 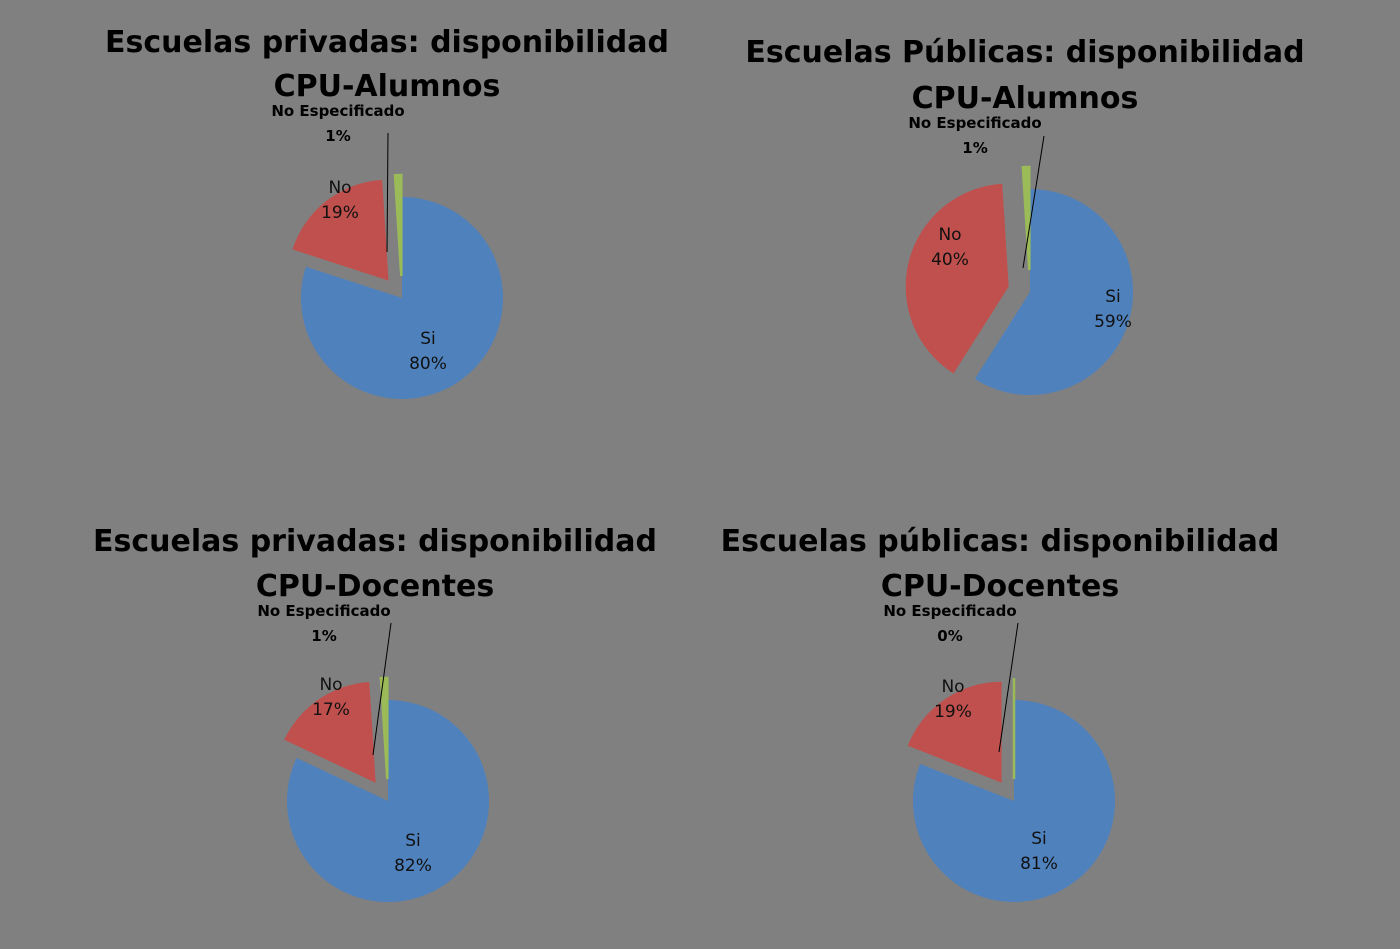 What do you see at coordinates (1008, 687) in the screenshot?
I see `chart-4-leader-line` at bounding box center [1008, 687].